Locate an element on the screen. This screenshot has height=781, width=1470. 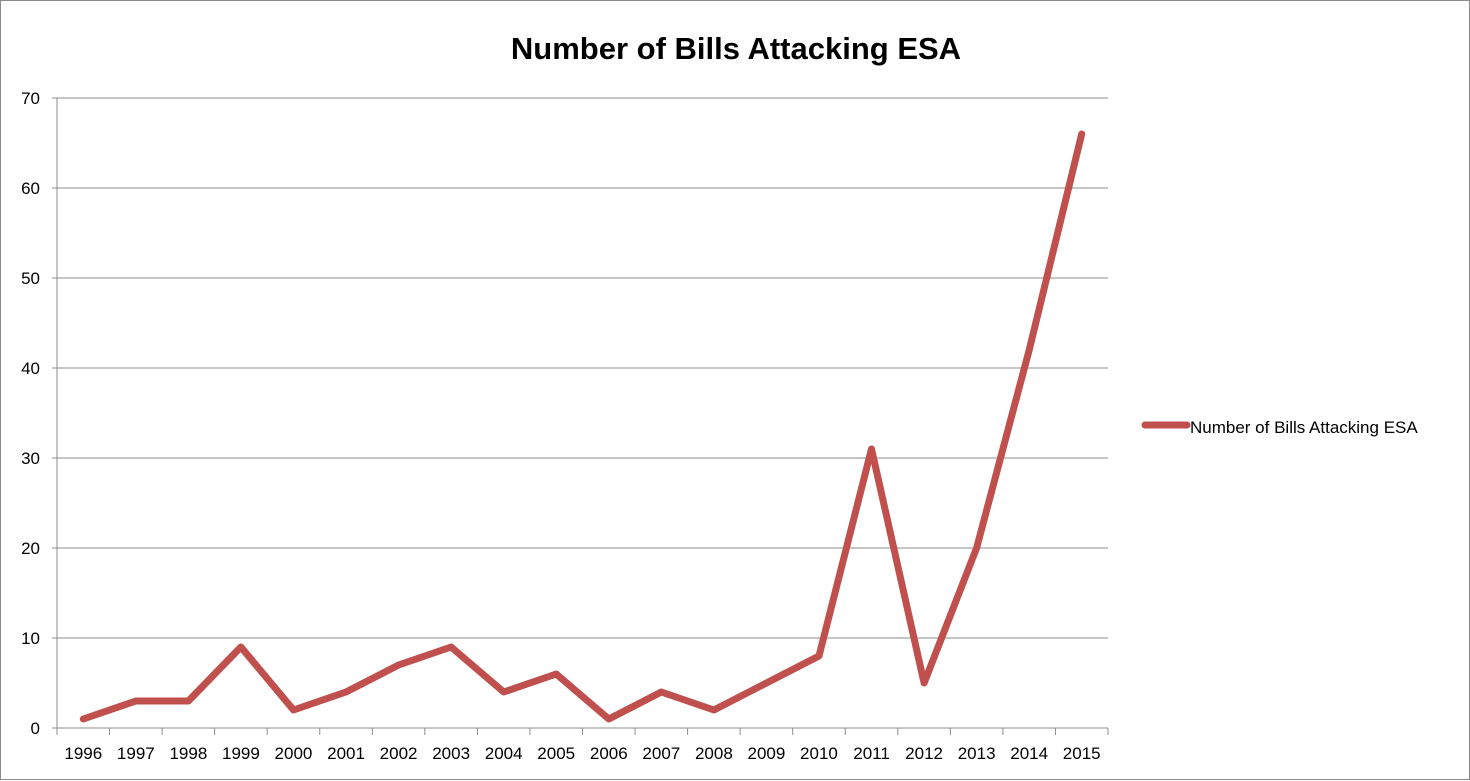
x-tick-label: 2011 is located at coordinates (871, 753).